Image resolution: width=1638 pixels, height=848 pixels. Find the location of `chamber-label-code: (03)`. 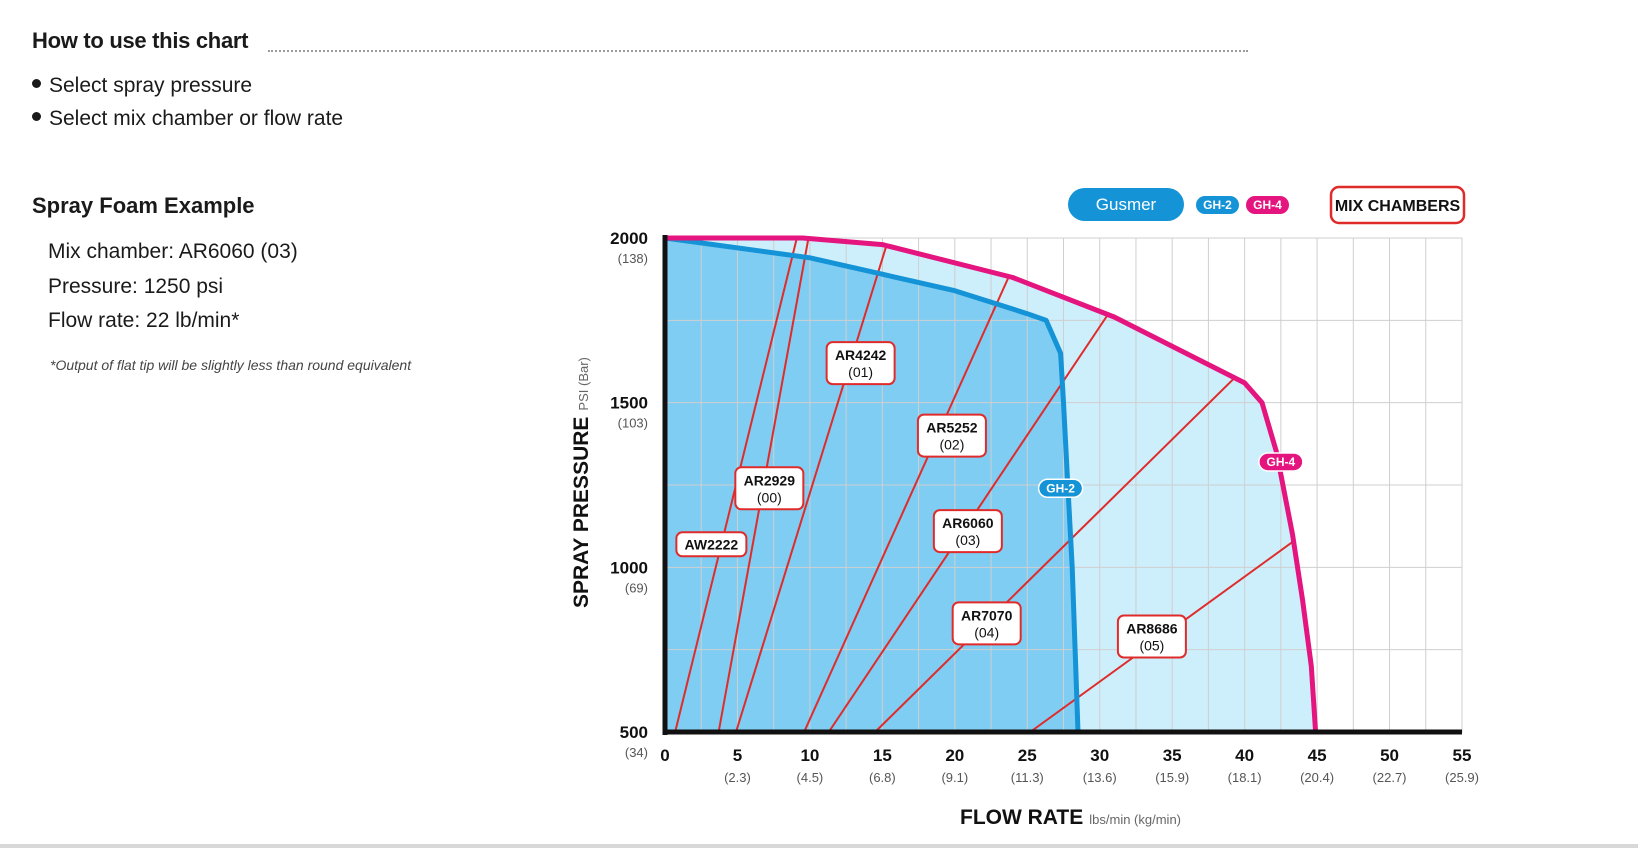

chamber-label-code: (03) is located at coordinates (967, 540).